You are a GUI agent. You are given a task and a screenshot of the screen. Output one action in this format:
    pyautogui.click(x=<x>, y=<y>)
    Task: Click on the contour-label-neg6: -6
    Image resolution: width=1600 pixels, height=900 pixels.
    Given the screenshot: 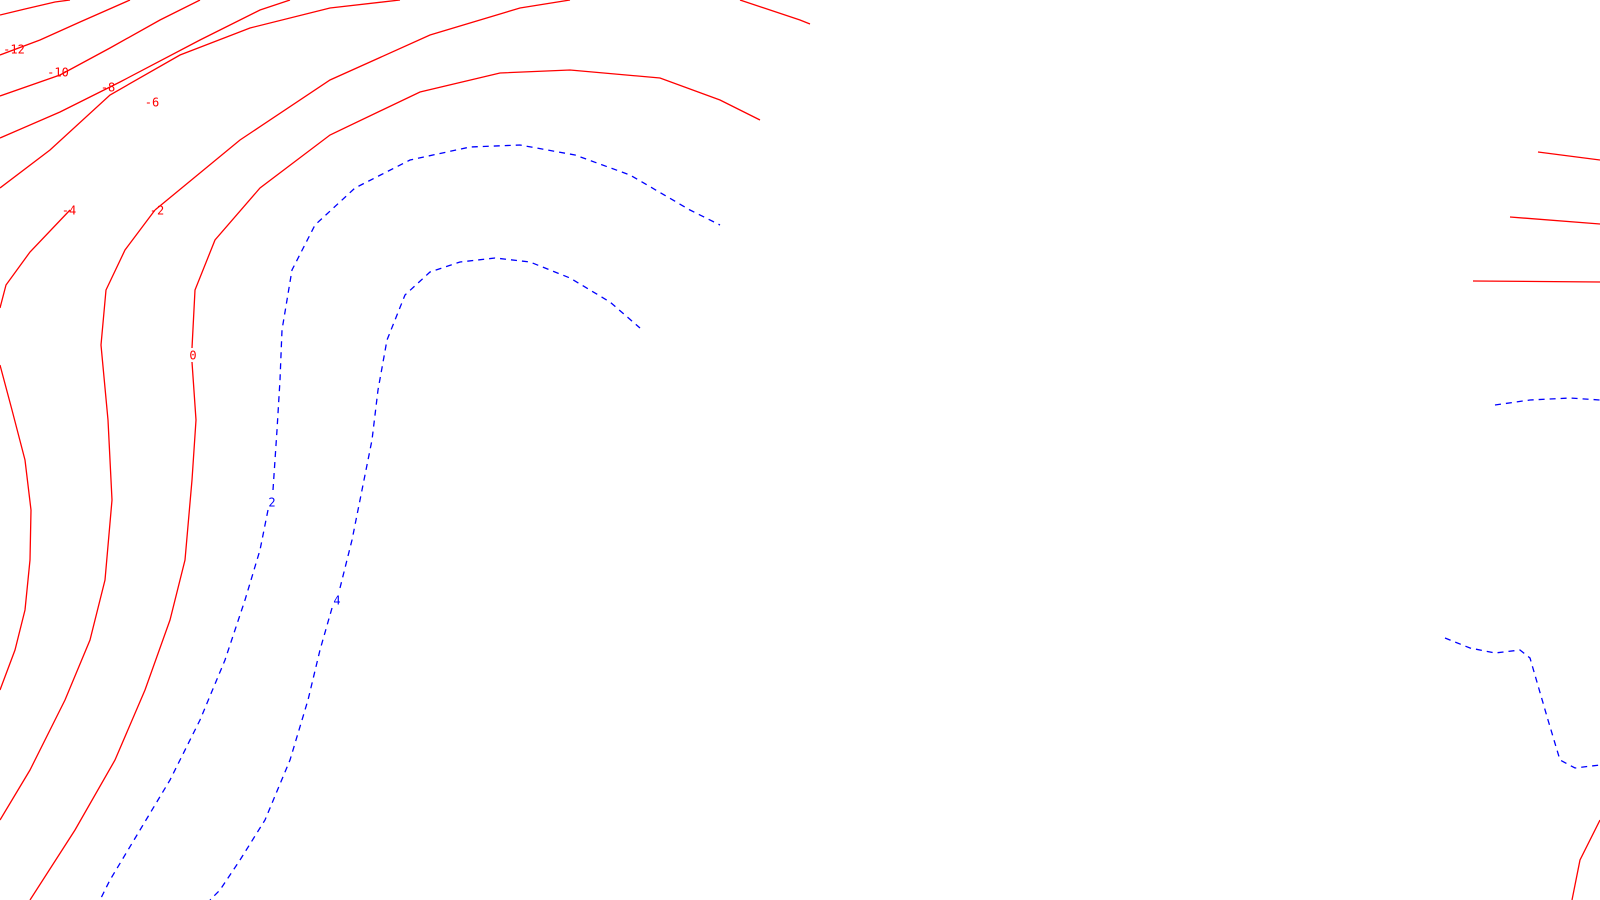 What is the action you would take?
    pyautogui.click(x=152, y=103)
    